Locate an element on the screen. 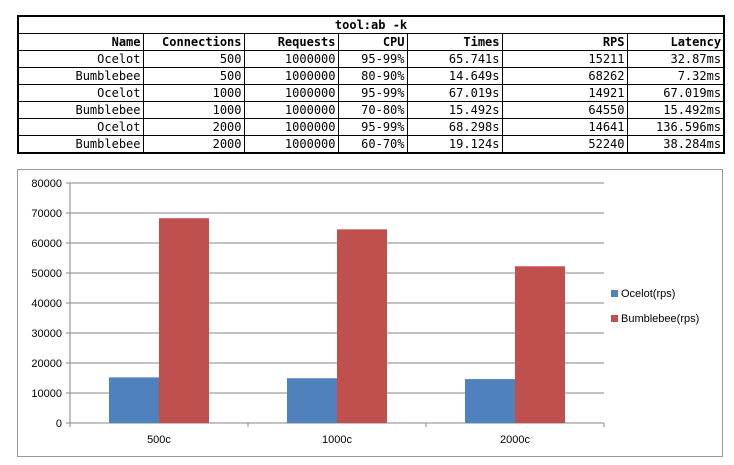 The width and height of the screenshot is (734, 465). cell-cpu: 70-80% is located at coordinates (372, 110).